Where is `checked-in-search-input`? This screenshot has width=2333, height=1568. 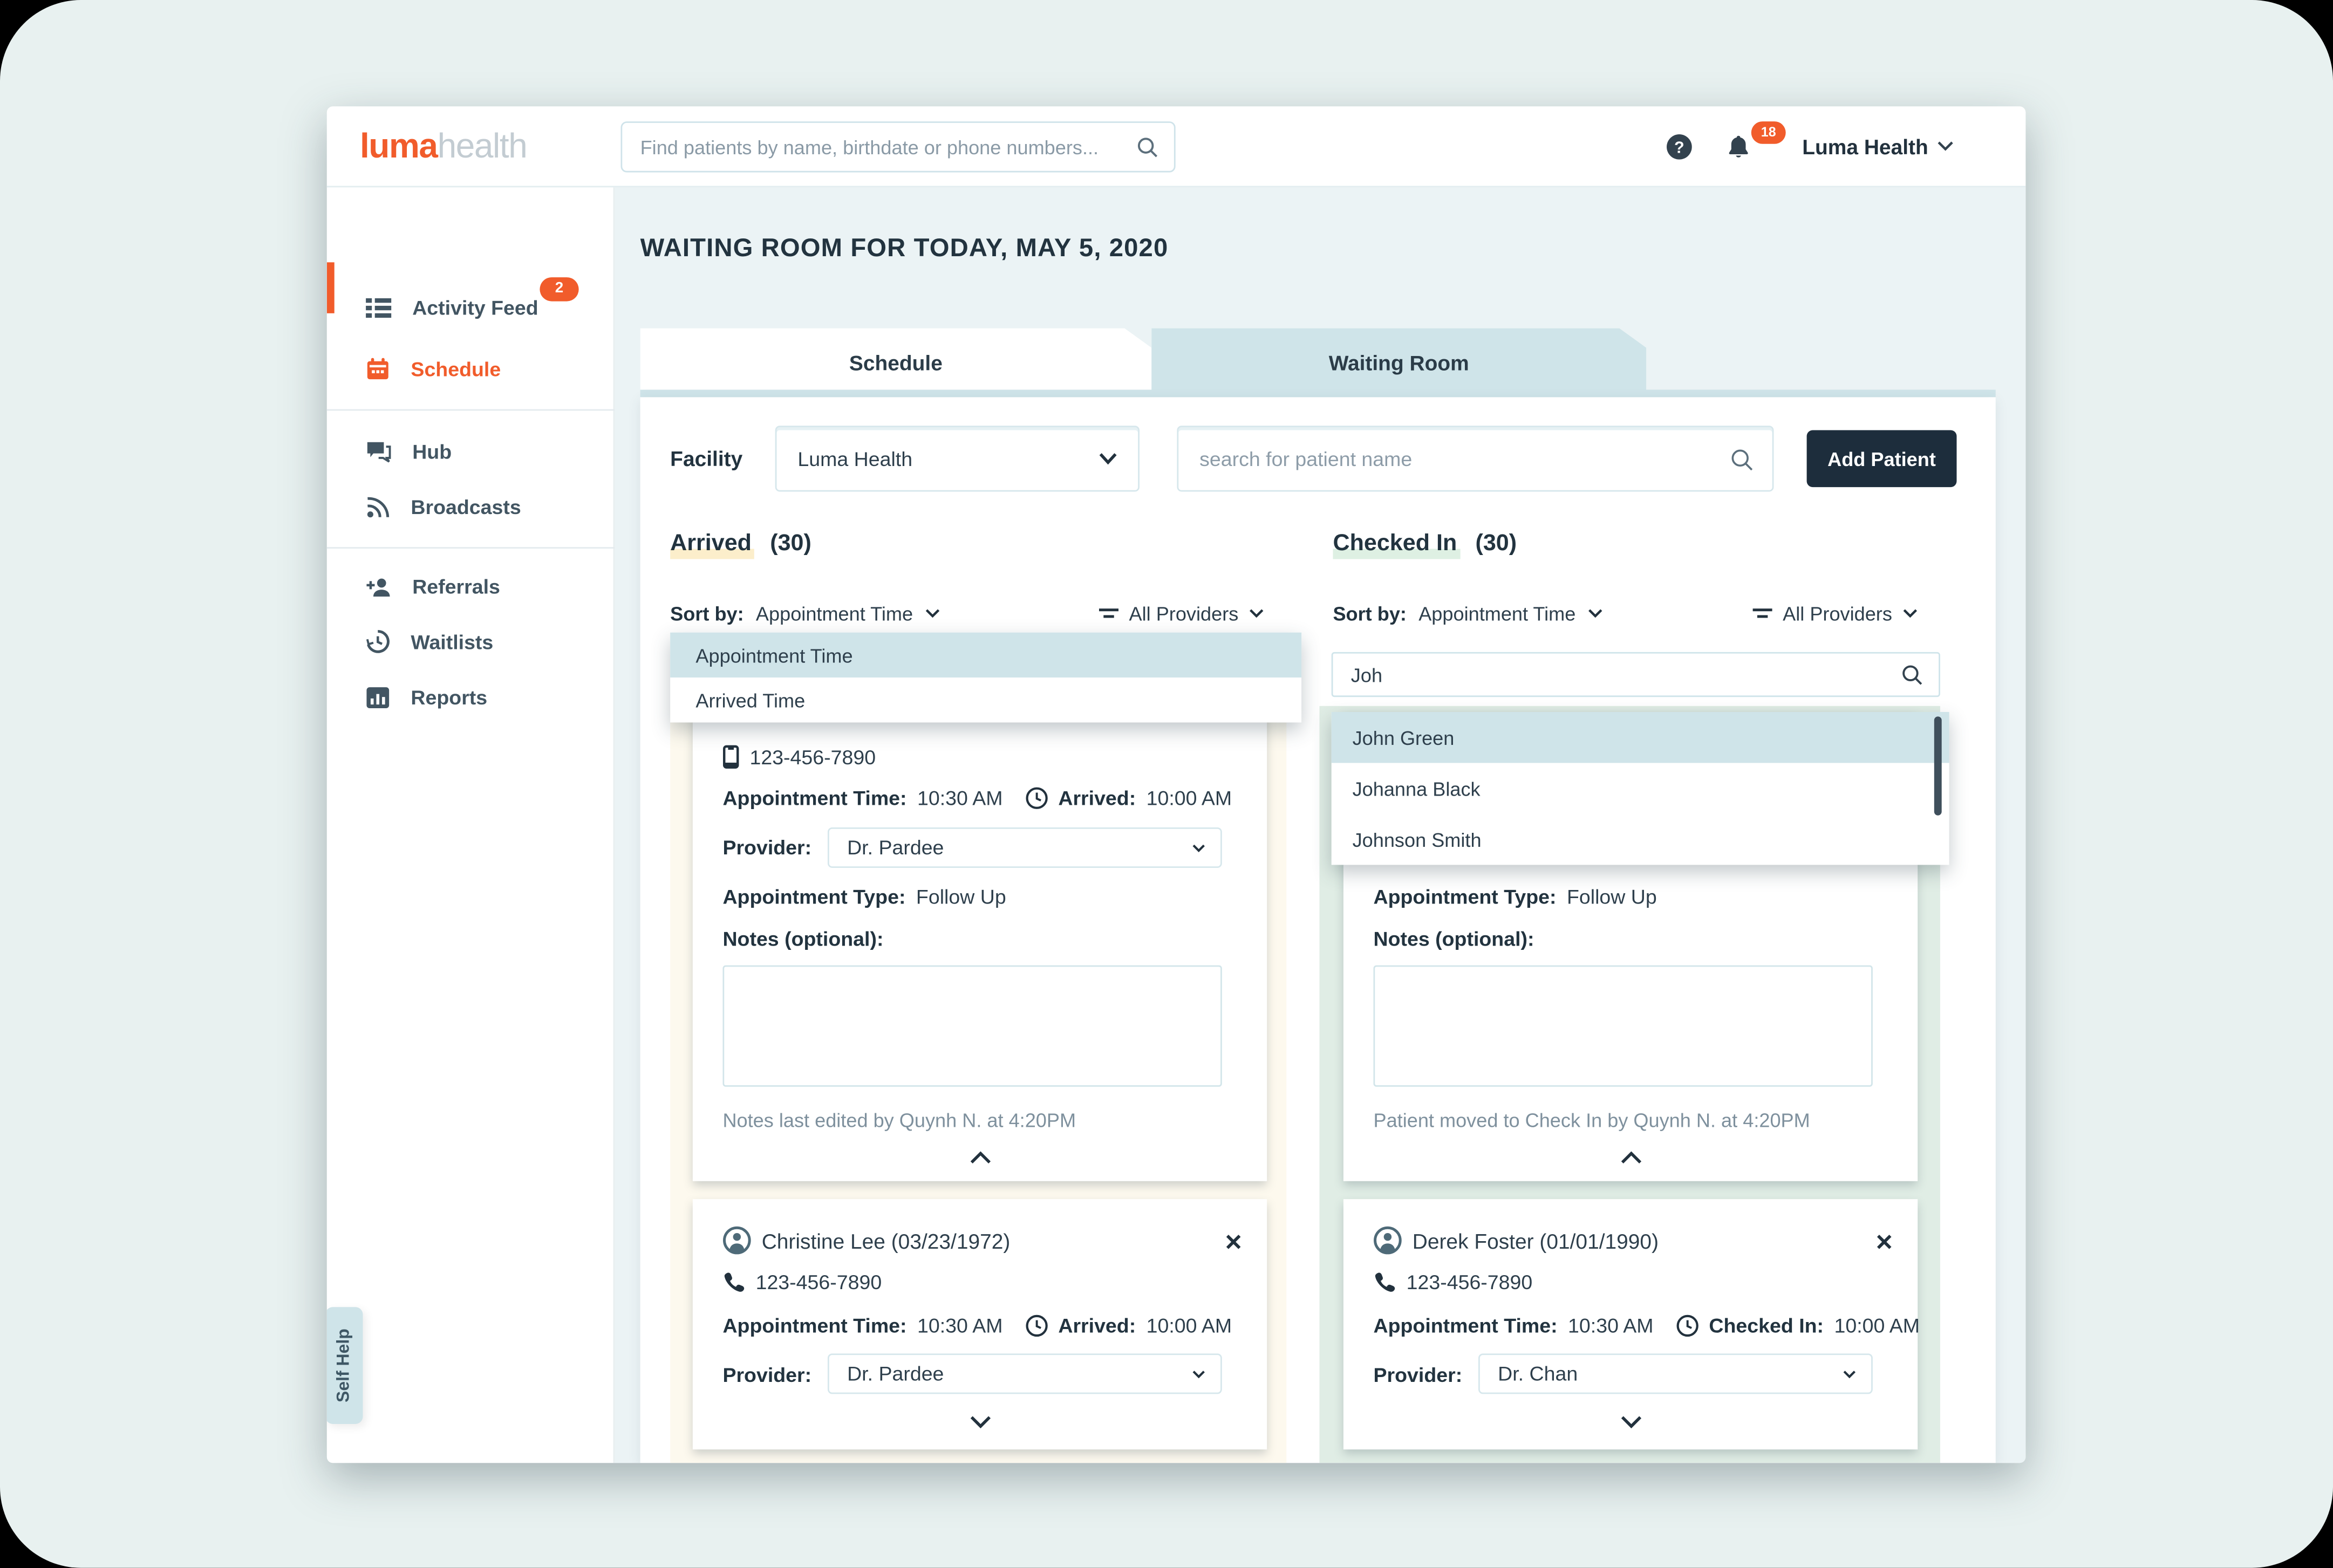 checked-in-search-input is located at coordinates (1620, 674).